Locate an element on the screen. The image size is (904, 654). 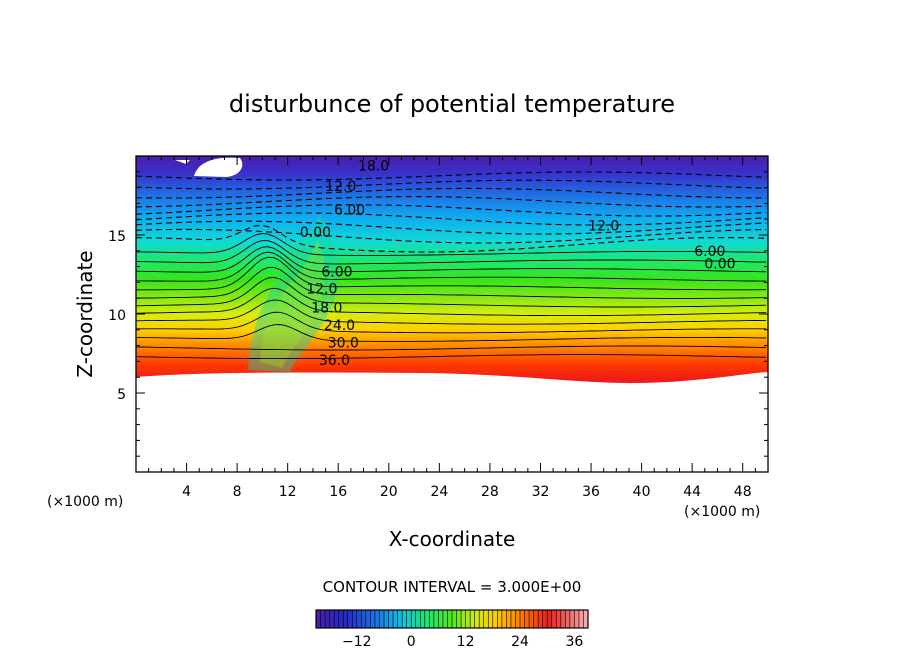
x-tick-label: 16 is located at coordinates (338, 492).